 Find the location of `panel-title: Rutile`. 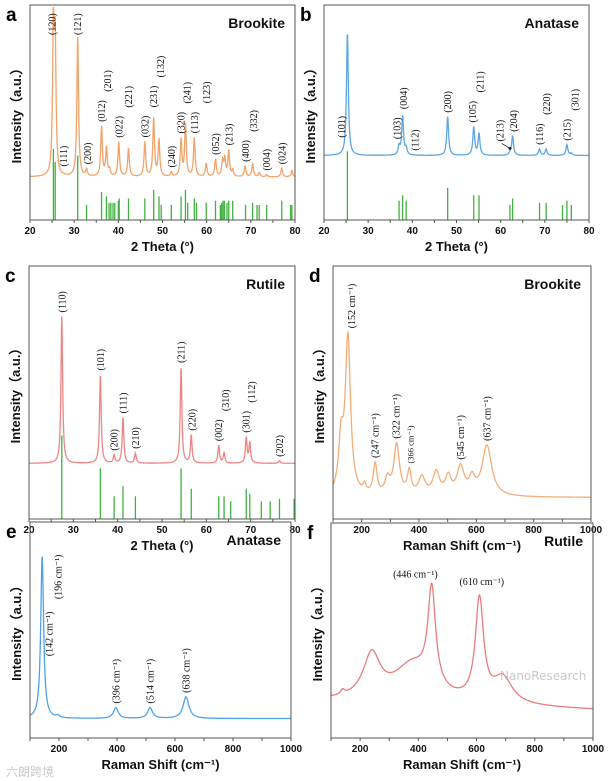

panel-title: Rutile is located at coordinates (563, 541).